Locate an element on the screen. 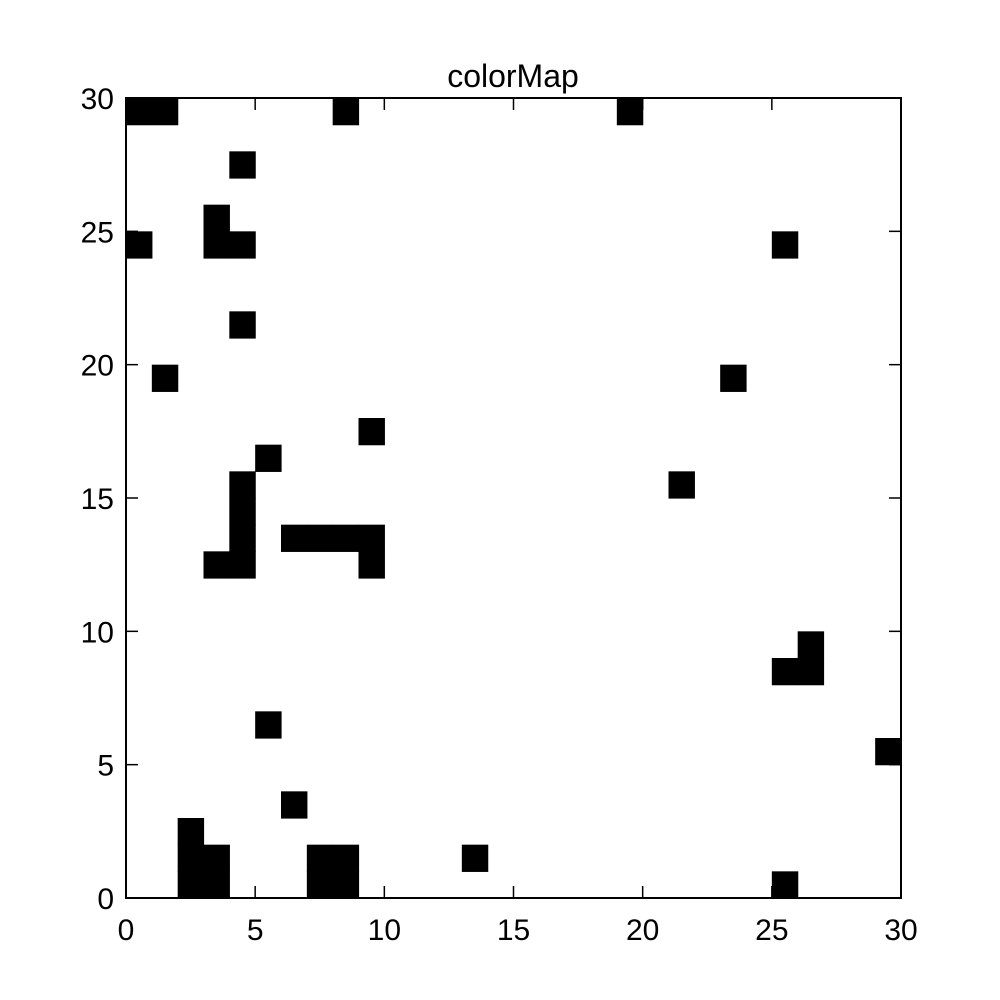 The width and height of the screenshot is (1000, 1000). x-axis-tick-labels: 0 5 10 15 20 25 30 is located at coordinates (518, 930).